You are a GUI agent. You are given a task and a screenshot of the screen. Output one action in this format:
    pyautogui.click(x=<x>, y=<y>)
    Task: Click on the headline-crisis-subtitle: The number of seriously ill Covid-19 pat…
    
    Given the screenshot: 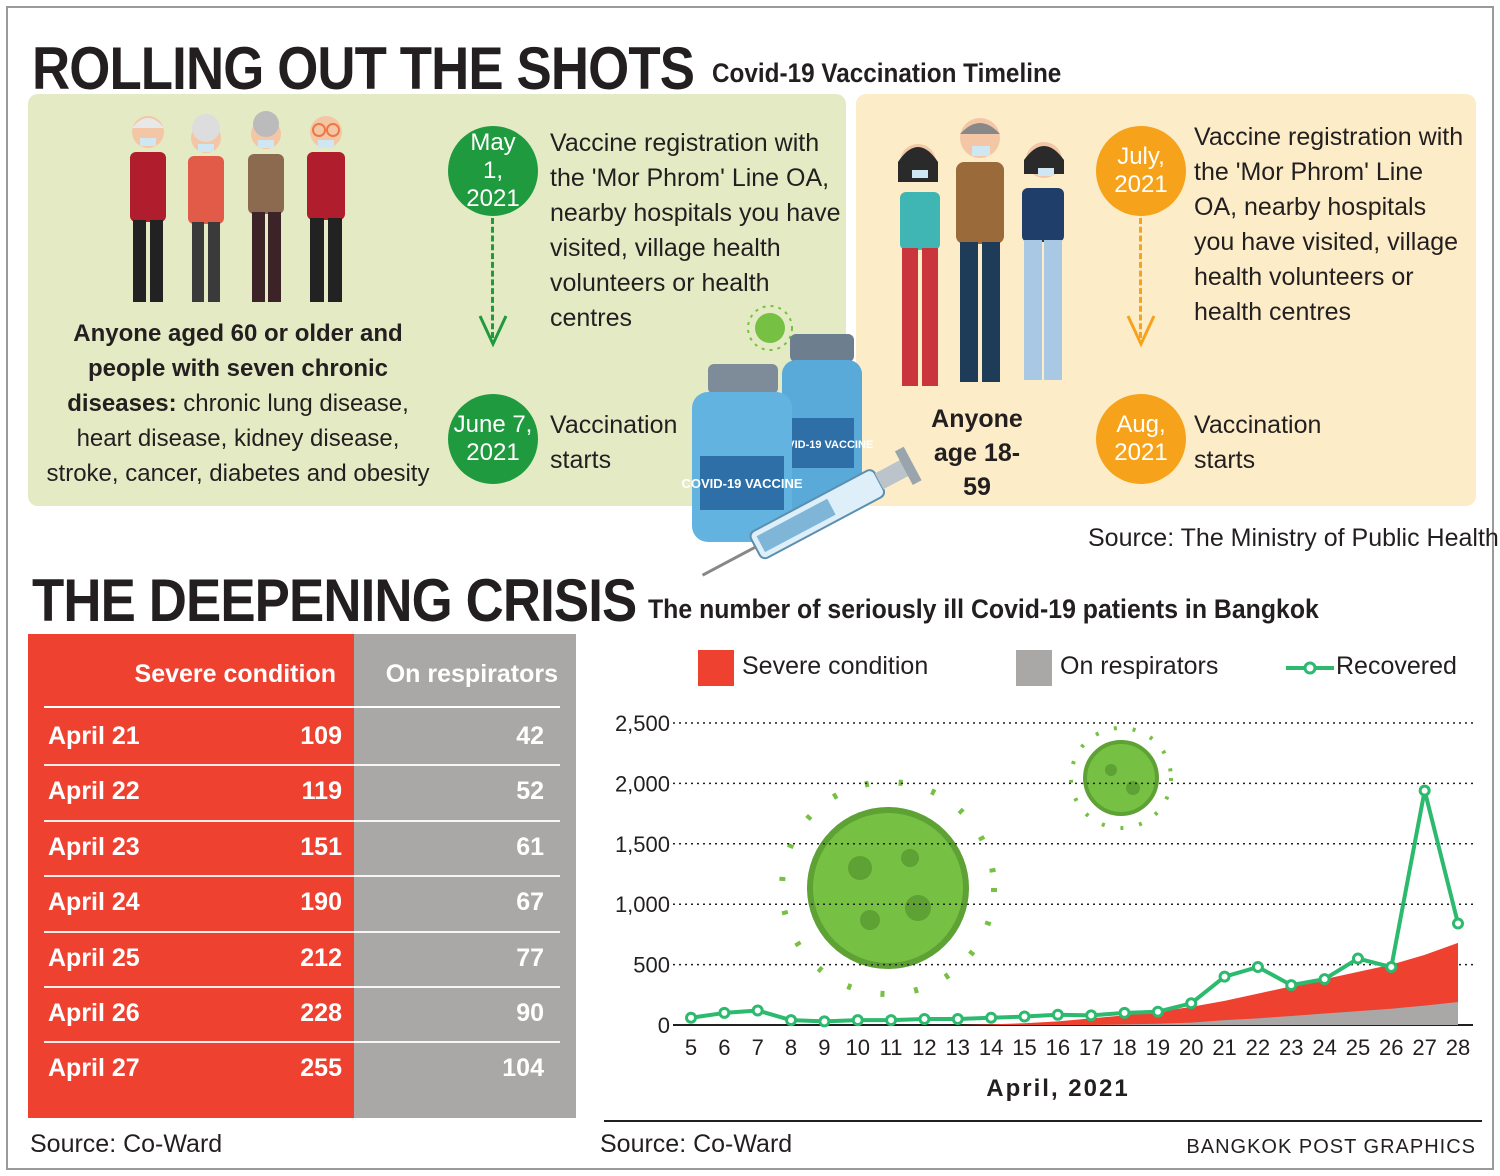 What is the action you would take?
    pyautogui.click(x=983, y=609)
    